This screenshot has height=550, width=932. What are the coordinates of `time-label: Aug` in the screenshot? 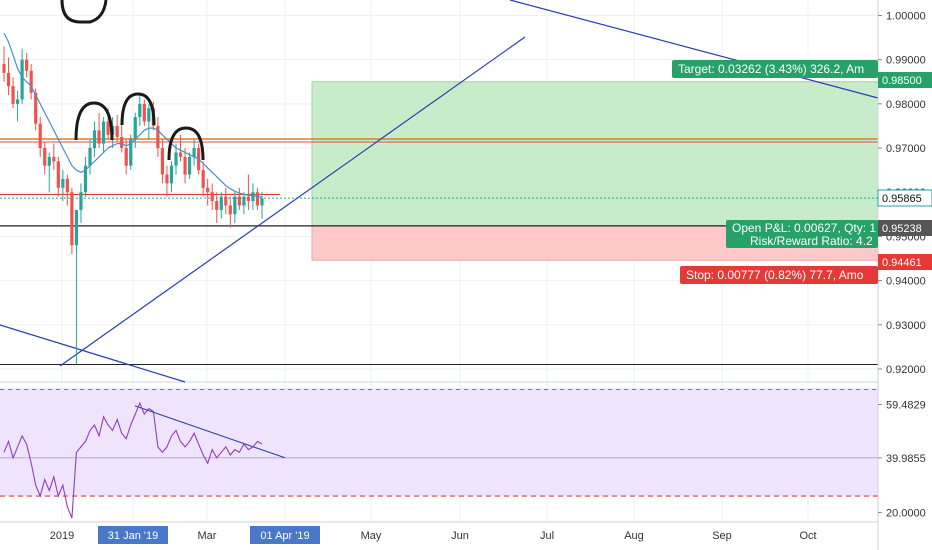 It's located at (634, 536).